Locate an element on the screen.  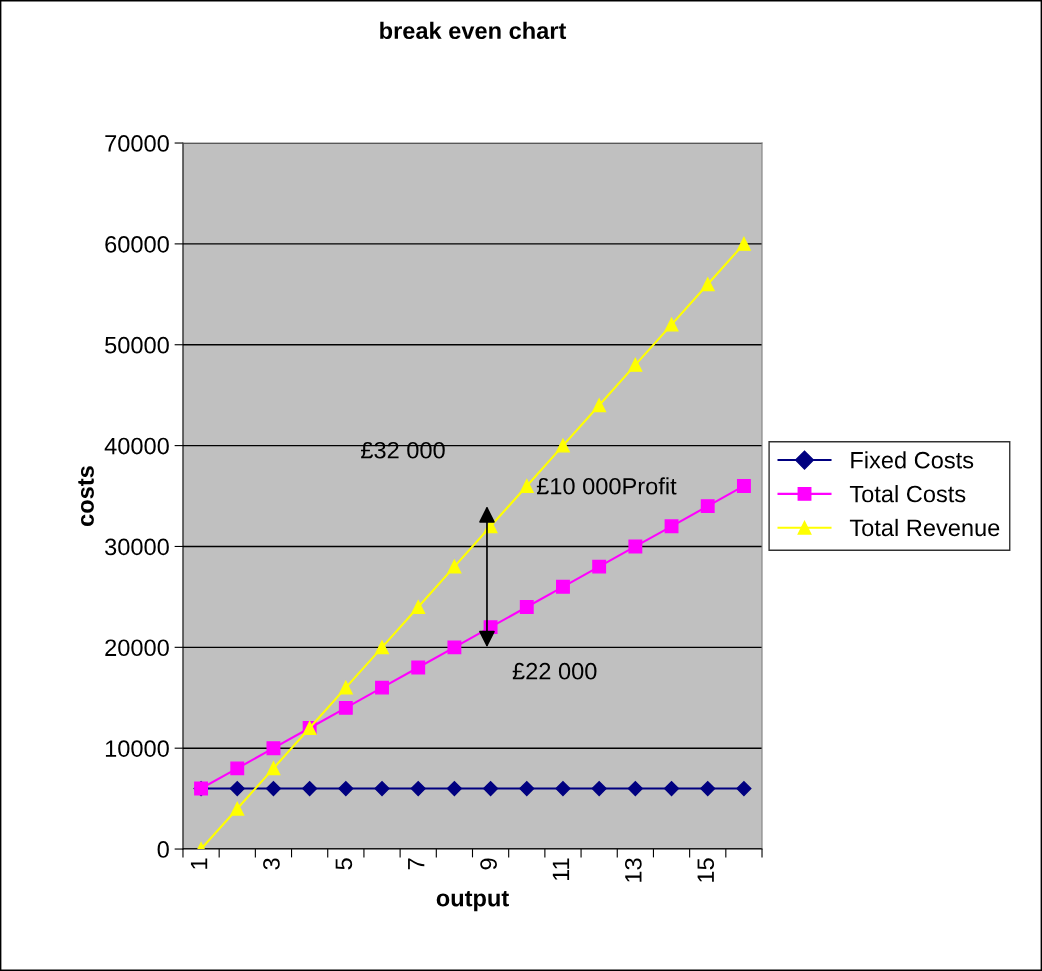
y-tick-label: 10000 is located at coordinates (137, 748).